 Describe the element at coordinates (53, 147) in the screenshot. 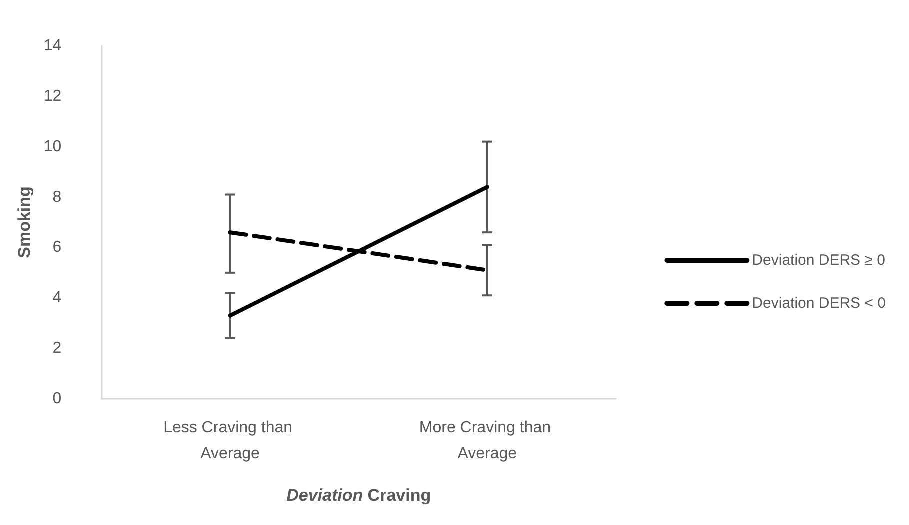

I see `y-tick-label: 10` at that location.